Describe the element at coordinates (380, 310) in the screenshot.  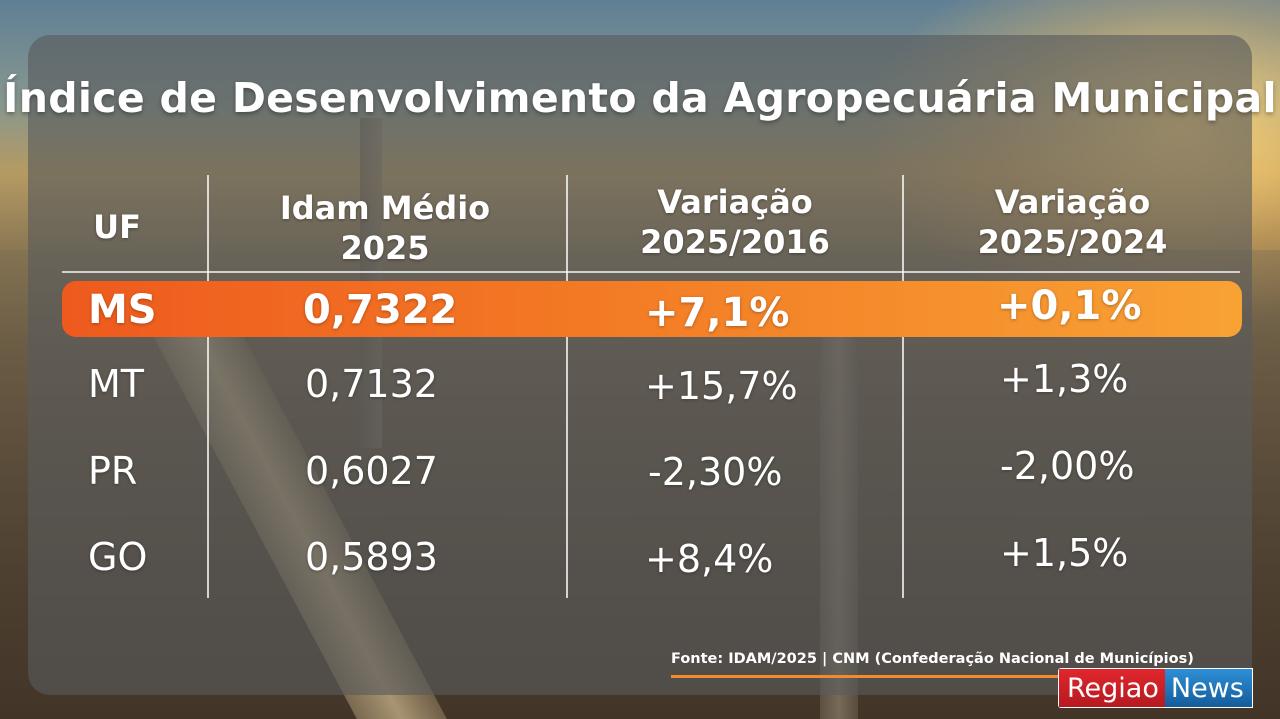
I see `cell-idam: 0,7322` at that location.